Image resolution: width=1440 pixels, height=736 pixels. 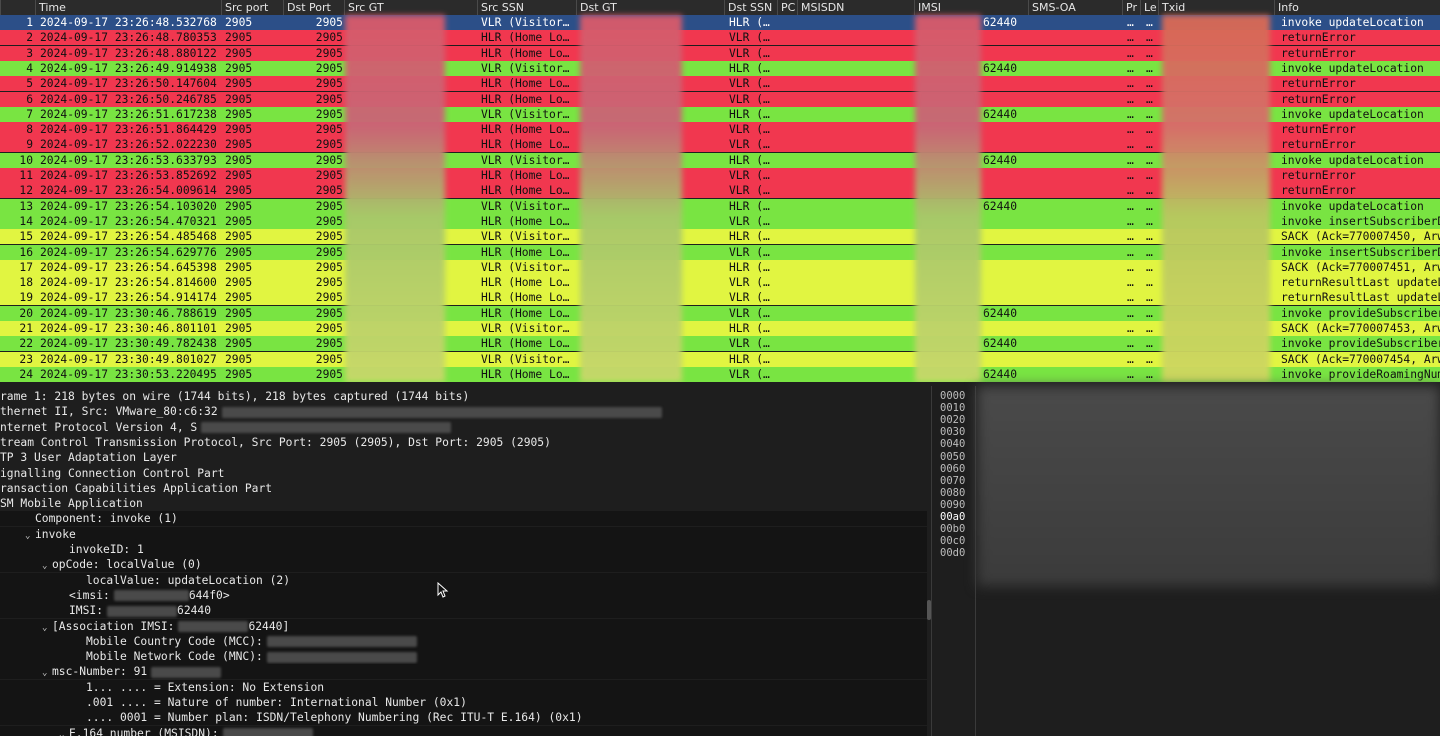 I want to click on detail-field: Component: invoke (1), so click(x=463, y=519).